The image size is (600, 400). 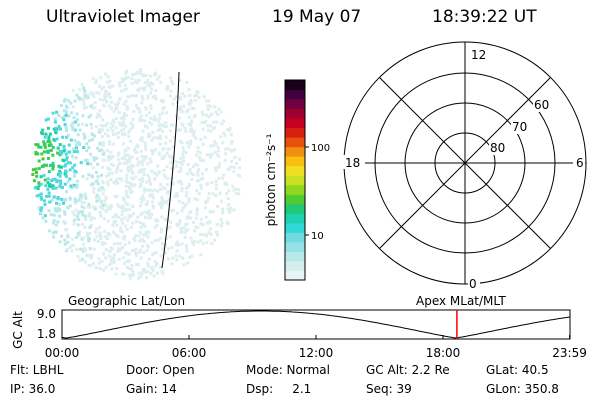 What do you see at coordinates (478, 55) in the screenshot?
I see `polar-label-12: 12` at bounding box center [478, 55].